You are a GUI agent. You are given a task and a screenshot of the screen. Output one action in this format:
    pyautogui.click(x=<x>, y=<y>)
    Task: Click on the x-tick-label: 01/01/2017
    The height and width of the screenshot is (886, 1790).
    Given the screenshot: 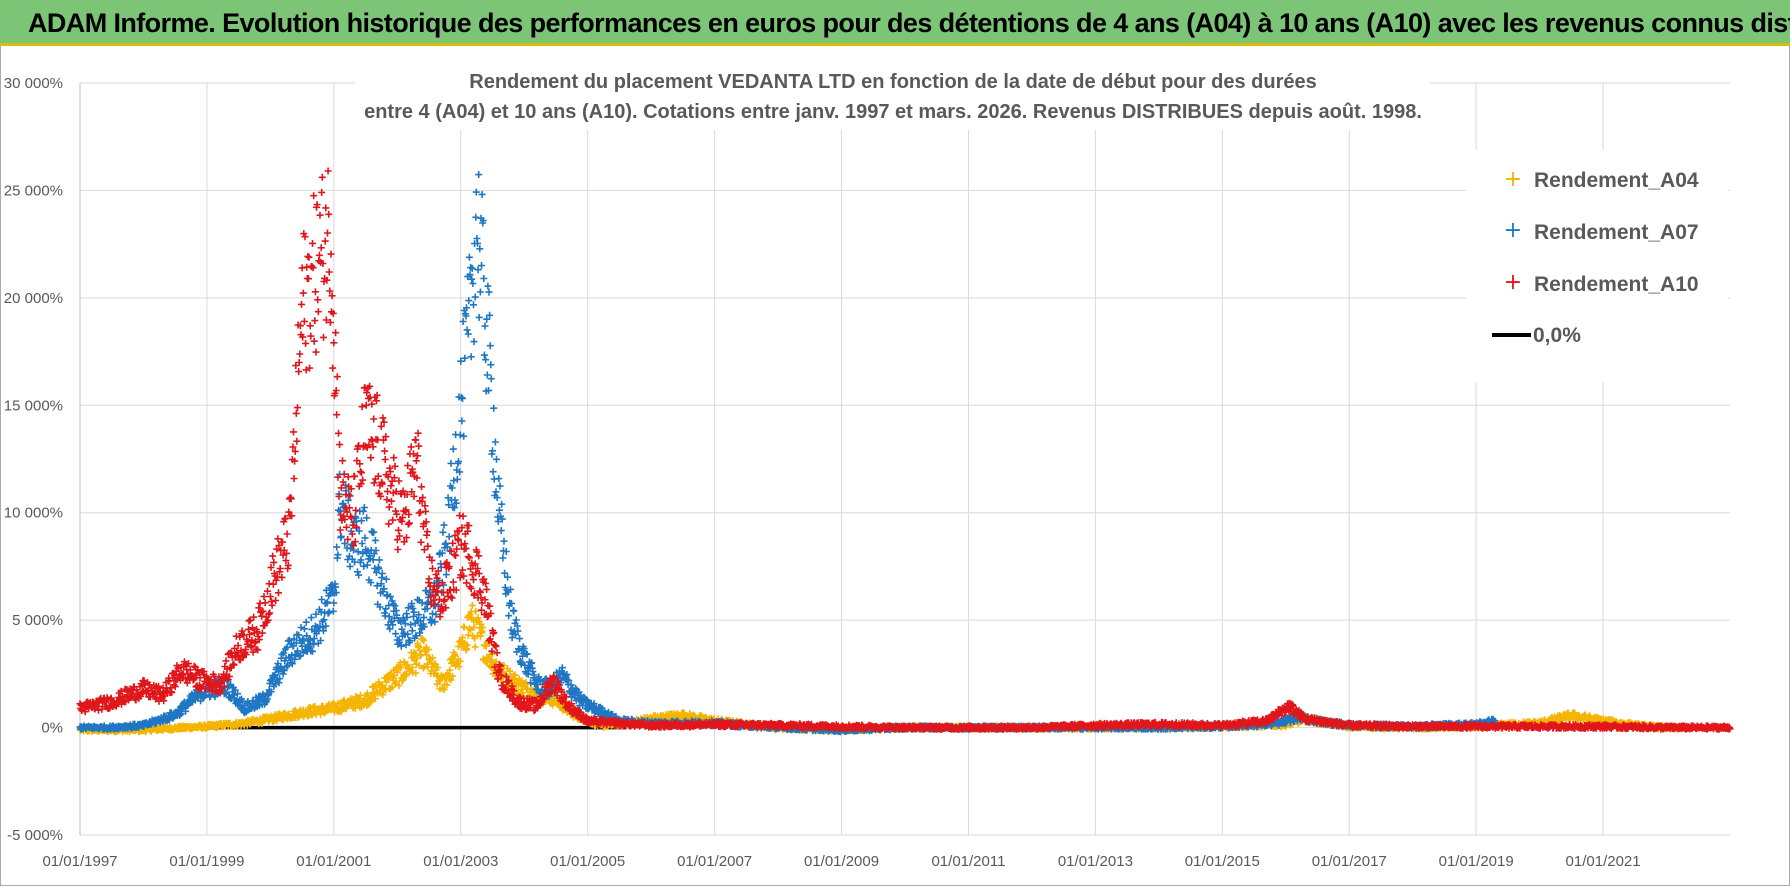 What is the action you would take?
    pyautogui.click(x=1349, y=861)
    